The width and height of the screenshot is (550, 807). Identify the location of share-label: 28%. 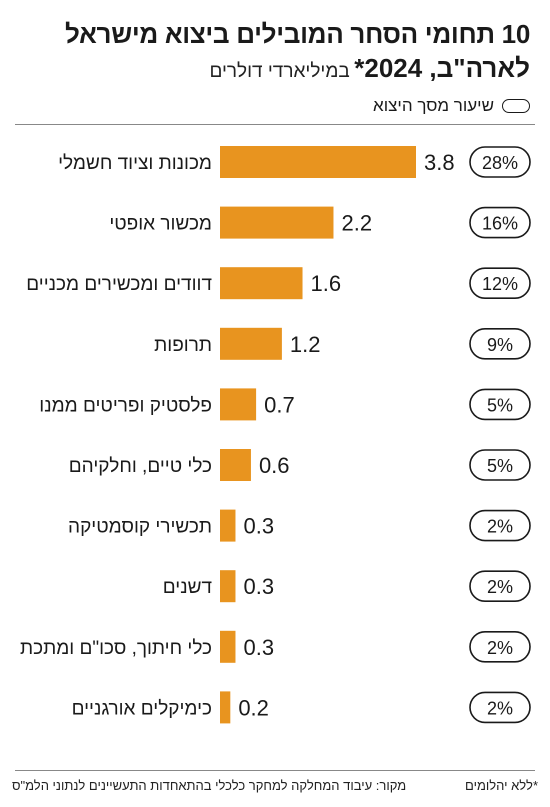
(500, 163).